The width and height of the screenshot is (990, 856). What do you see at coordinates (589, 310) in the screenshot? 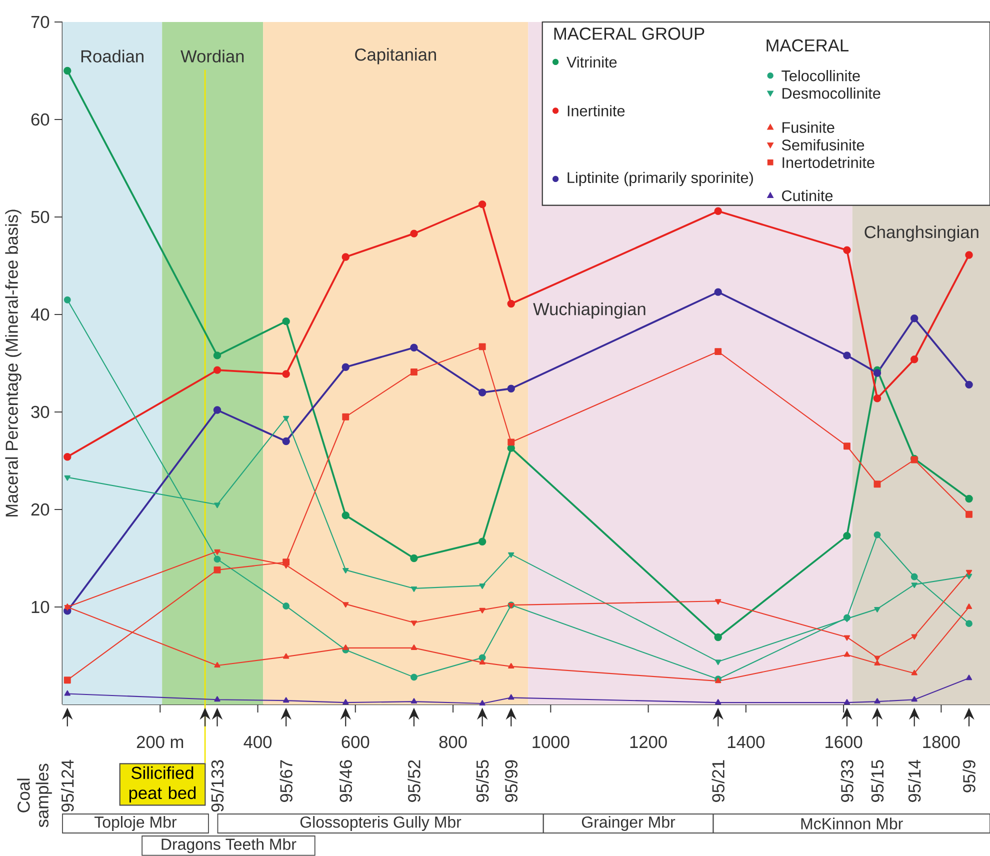
I see `band-label: Wuchiapingian` at bounding box center [589, 310].